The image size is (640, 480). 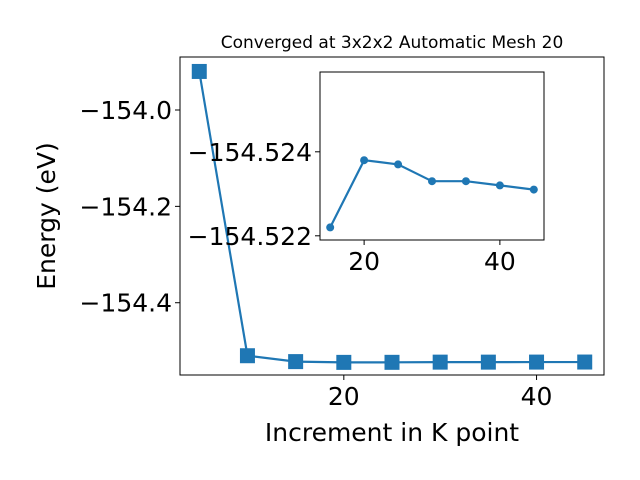 I want to click on main-y-tick-label: −154.0, so click(x=125, y=110).